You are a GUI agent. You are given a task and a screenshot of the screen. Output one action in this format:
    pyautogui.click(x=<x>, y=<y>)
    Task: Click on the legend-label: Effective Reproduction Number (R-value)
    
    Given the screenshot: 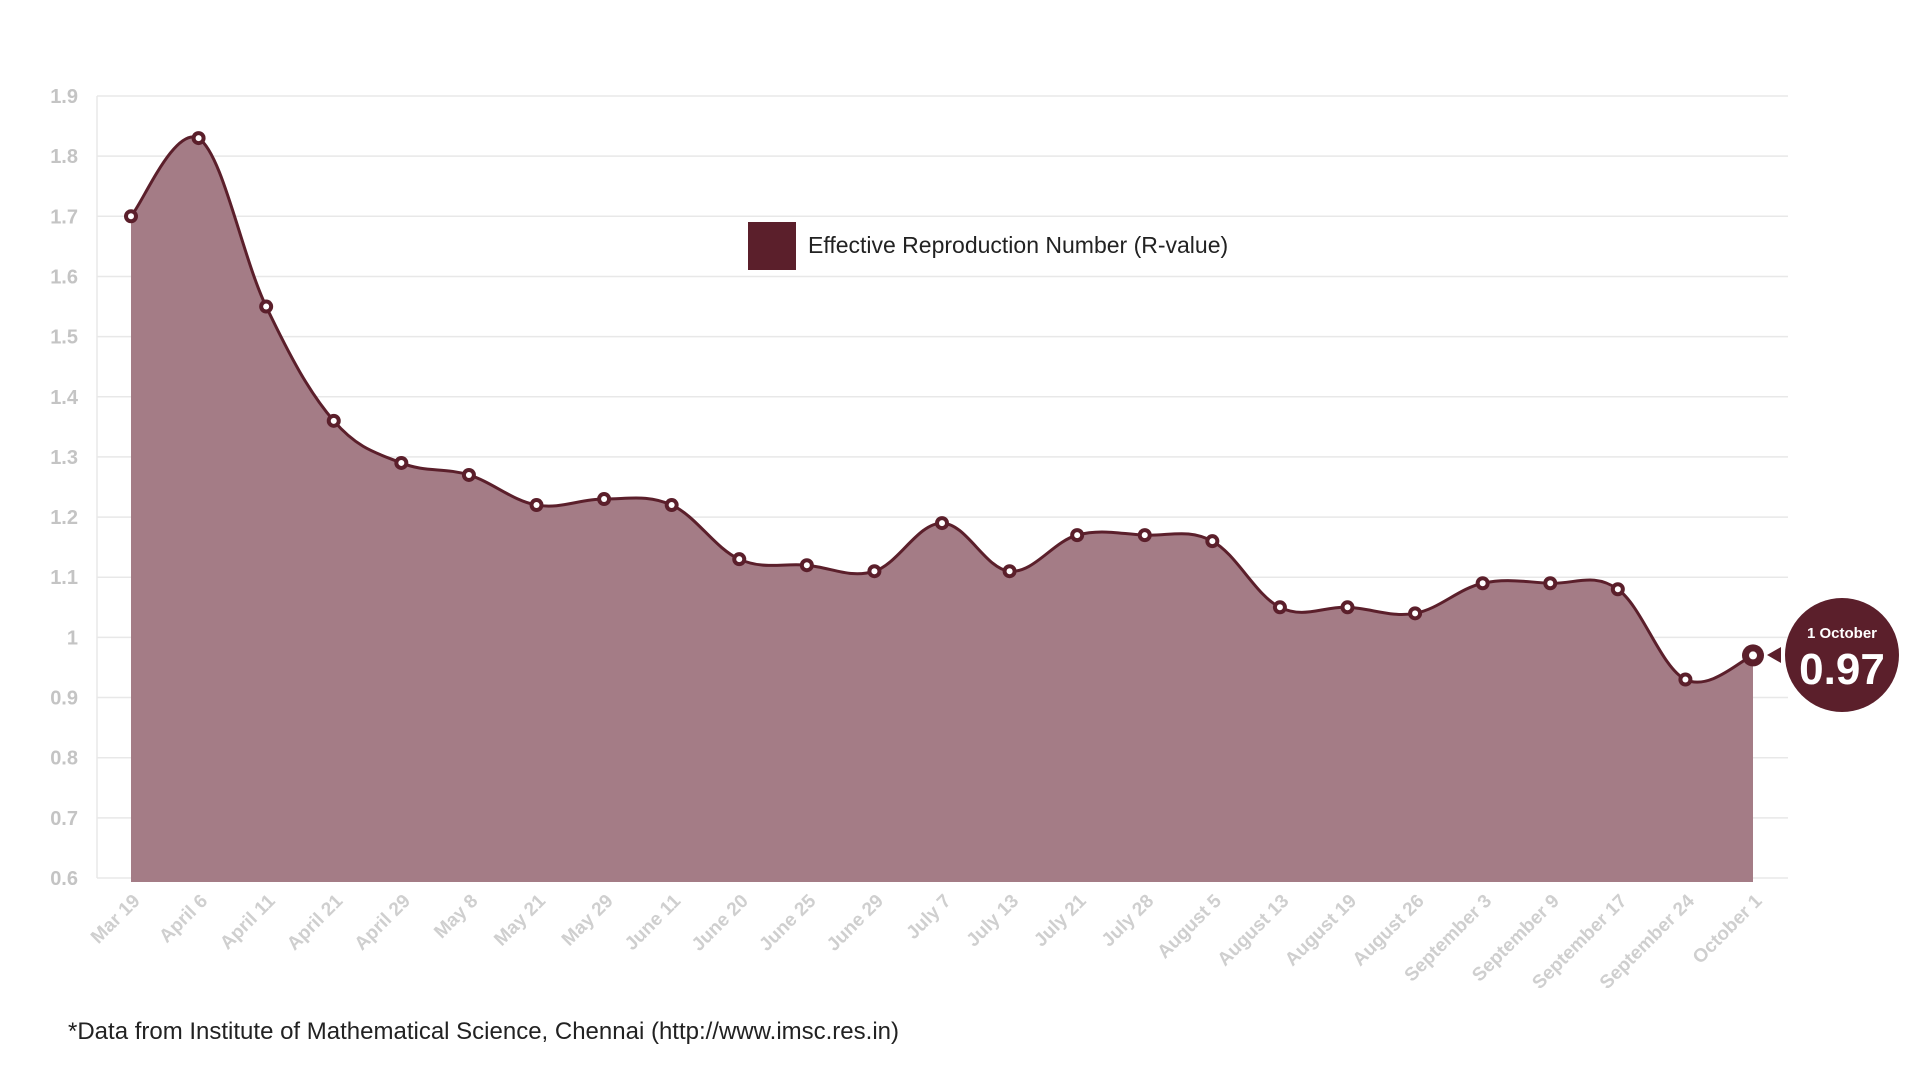 What is the action you would take?
    pyautogui.click(x=1018, y=245)
    